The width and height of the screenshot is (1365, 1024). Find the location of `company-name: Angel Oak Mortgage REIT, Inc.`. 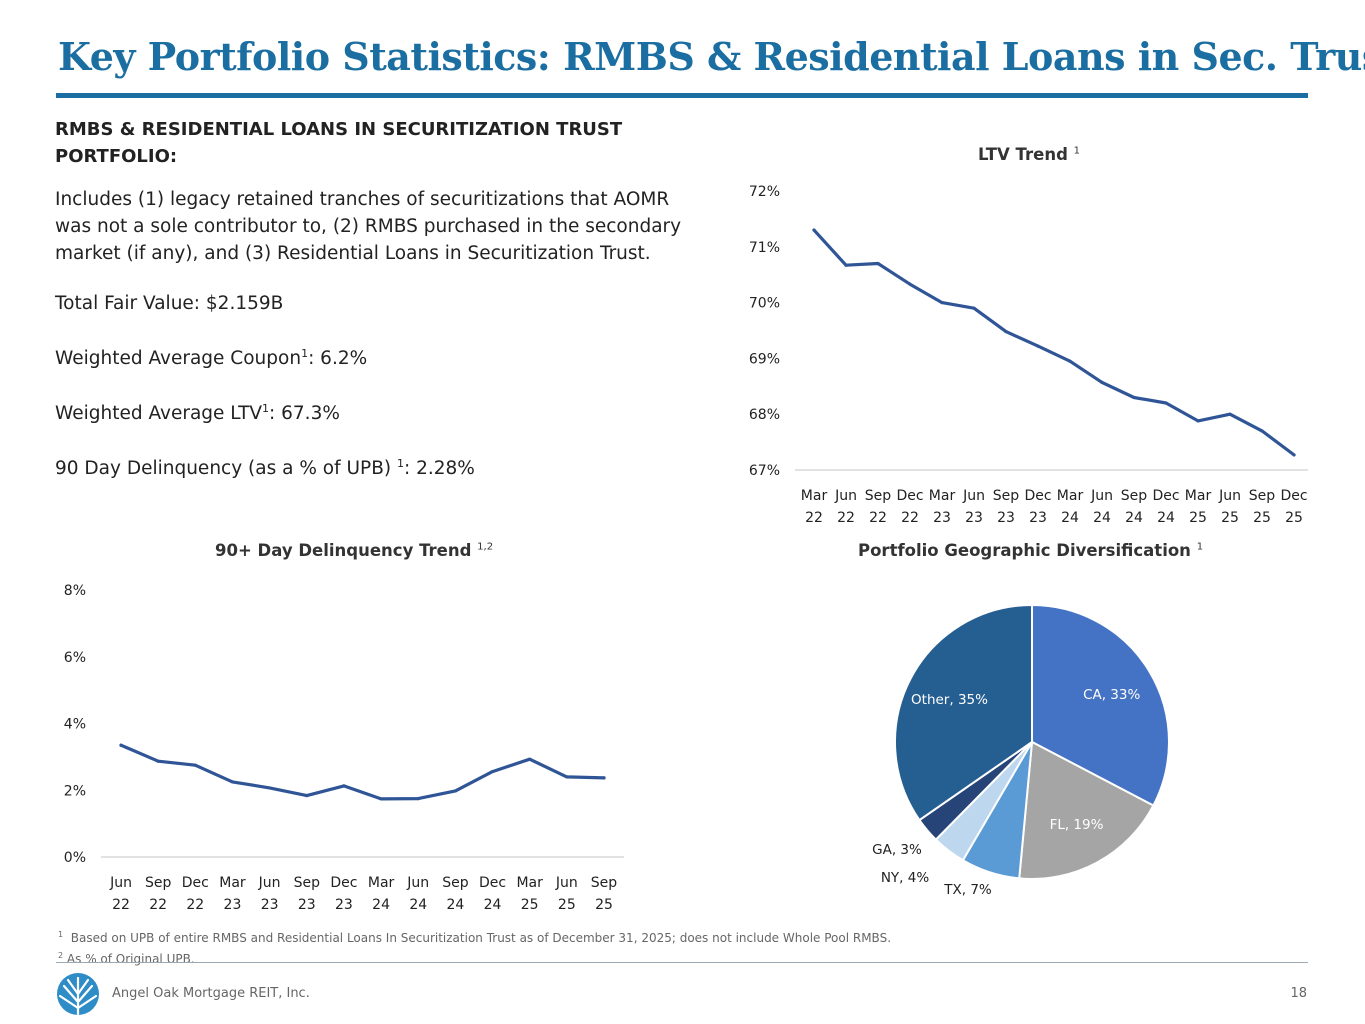

company-name: Angel Oak Mortgage REIT, Inc. is located at coordinates (211, 993).